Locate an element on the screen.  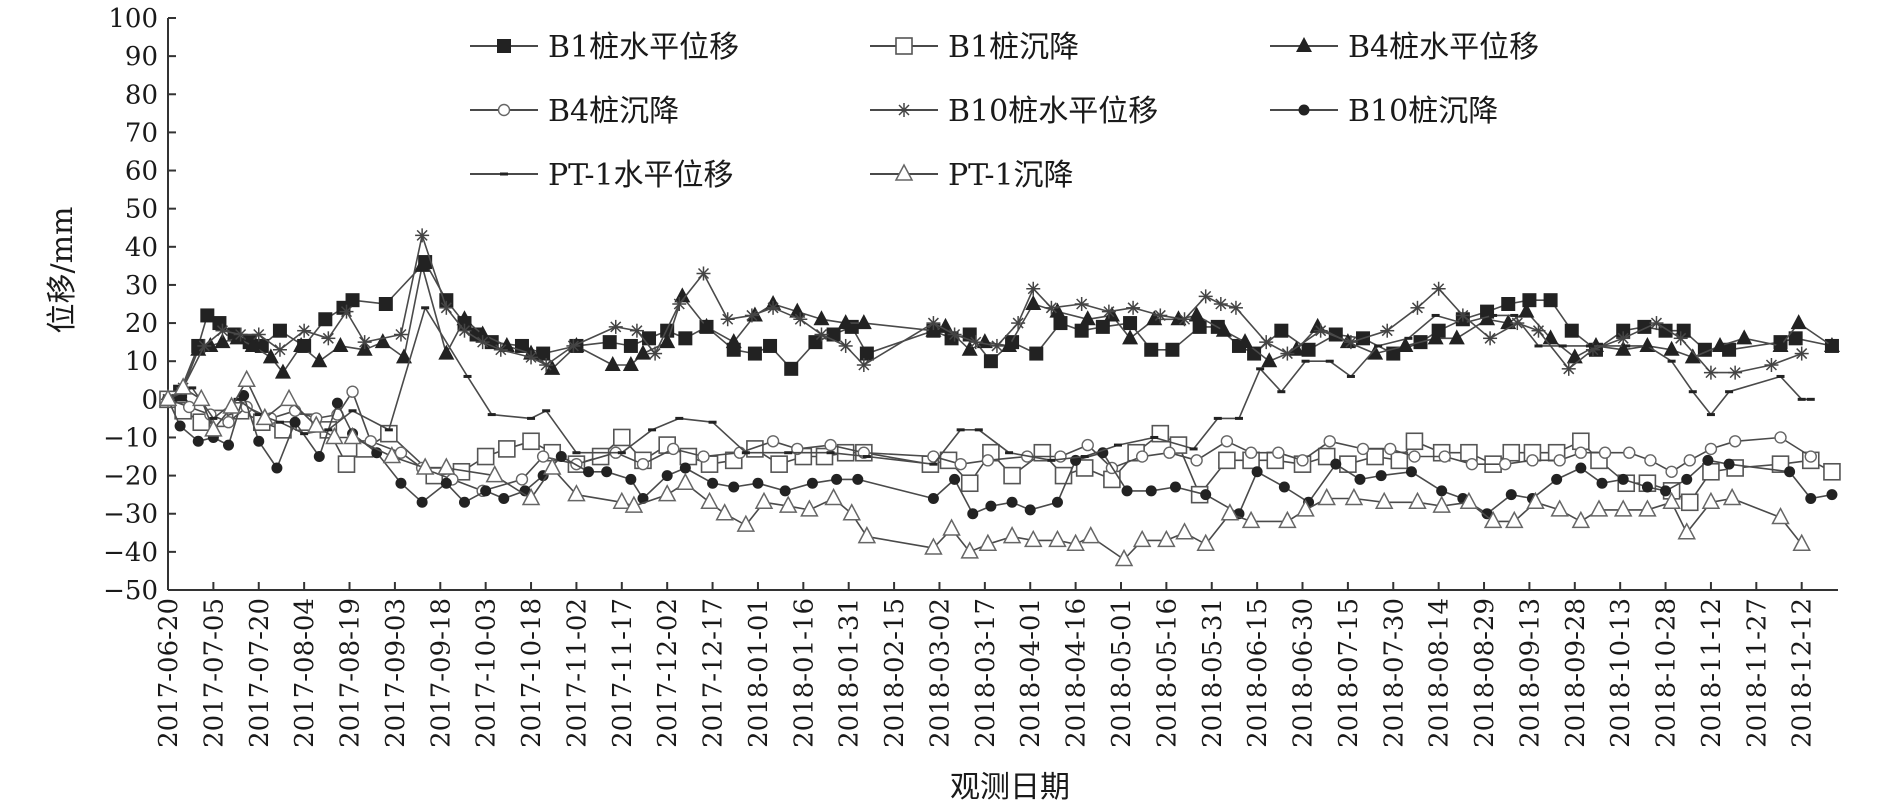
x-tick-label: 2018-08-29 is located at coordinates (1485, 673).